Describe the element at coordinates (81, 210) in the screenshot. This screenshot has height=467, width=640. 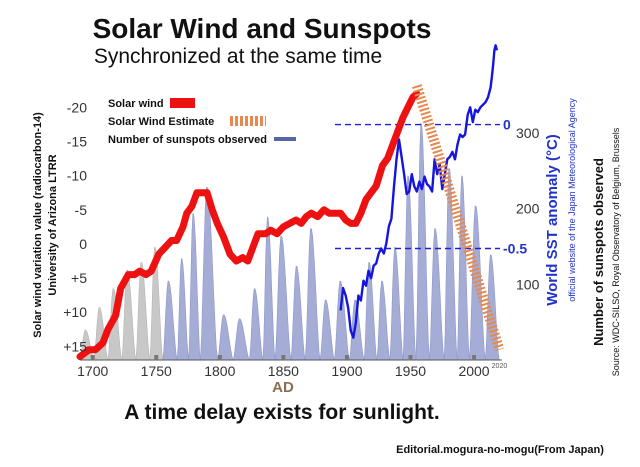
I see `left-tick-label: -5` at that location.